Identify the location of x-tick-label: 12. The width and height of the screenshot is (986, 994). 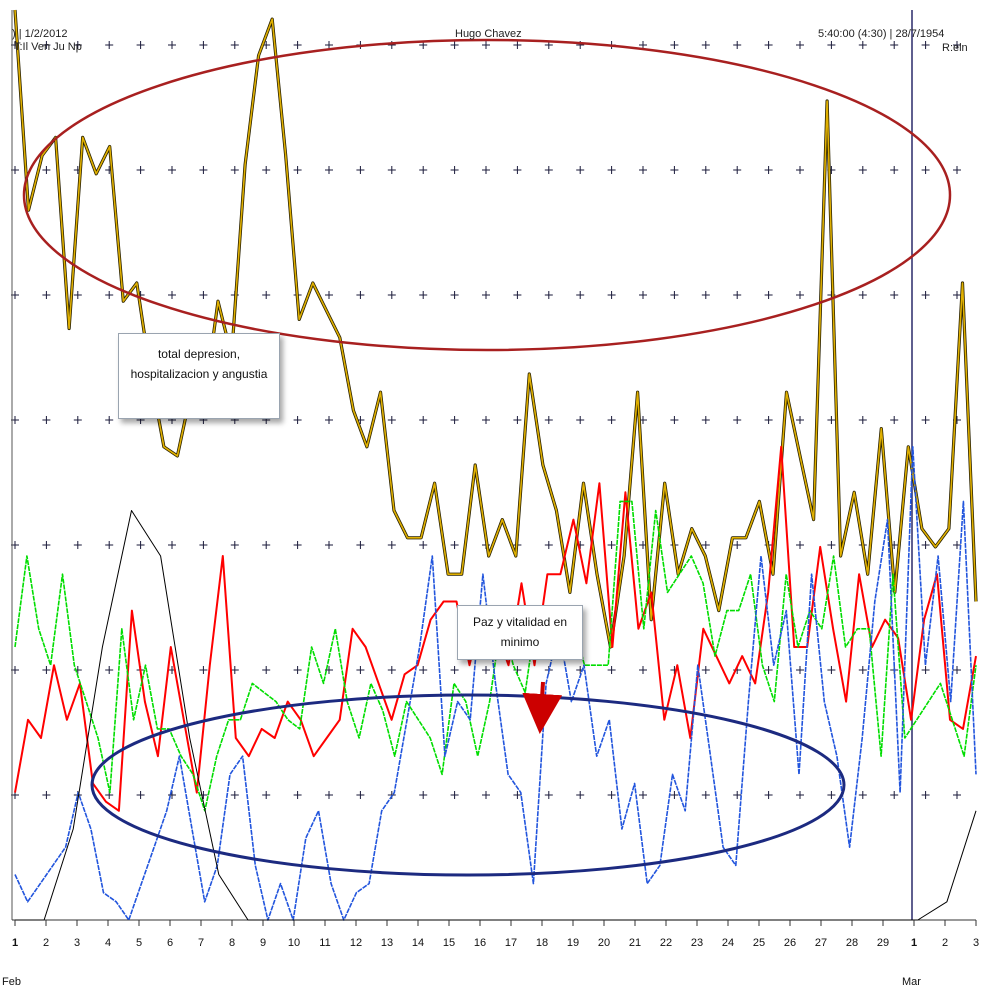
(356, 943).